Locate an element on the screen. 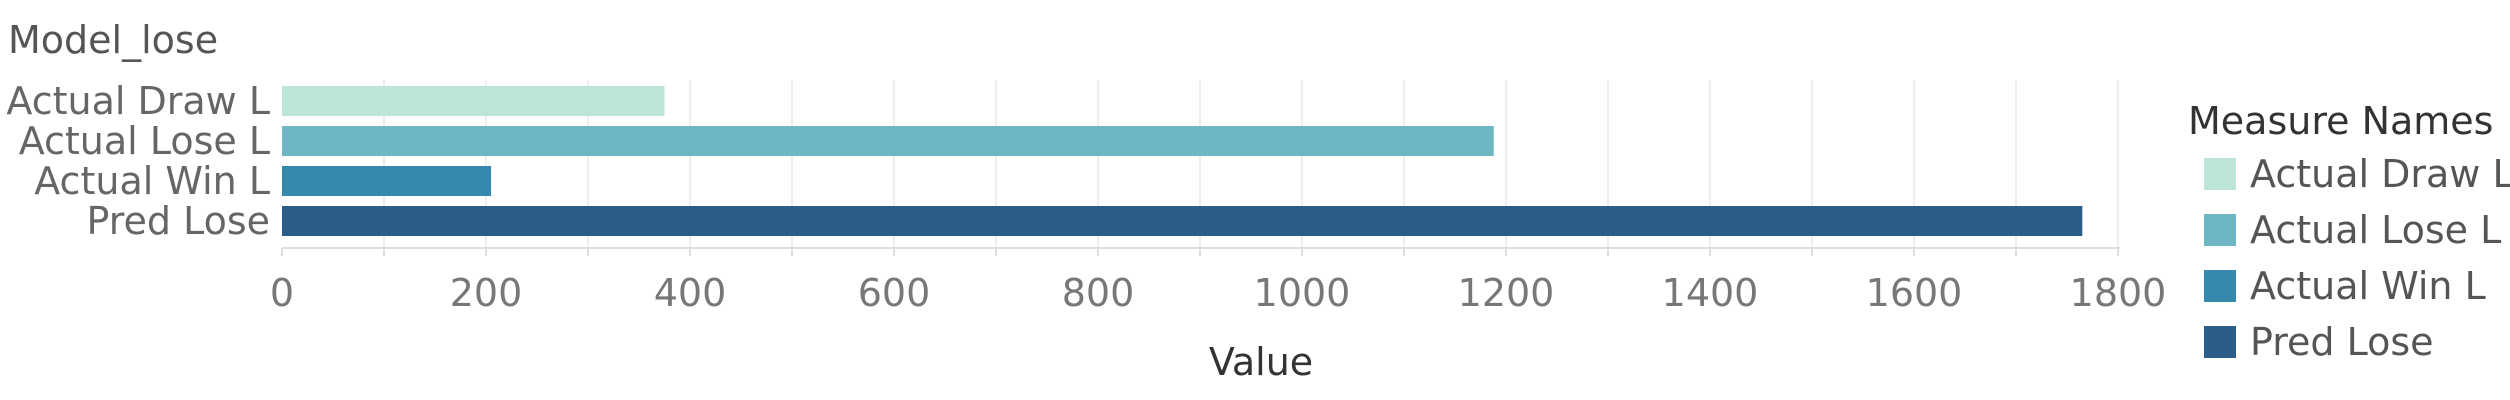  x-tick-label: 600 is located at coordinates (894, 293).